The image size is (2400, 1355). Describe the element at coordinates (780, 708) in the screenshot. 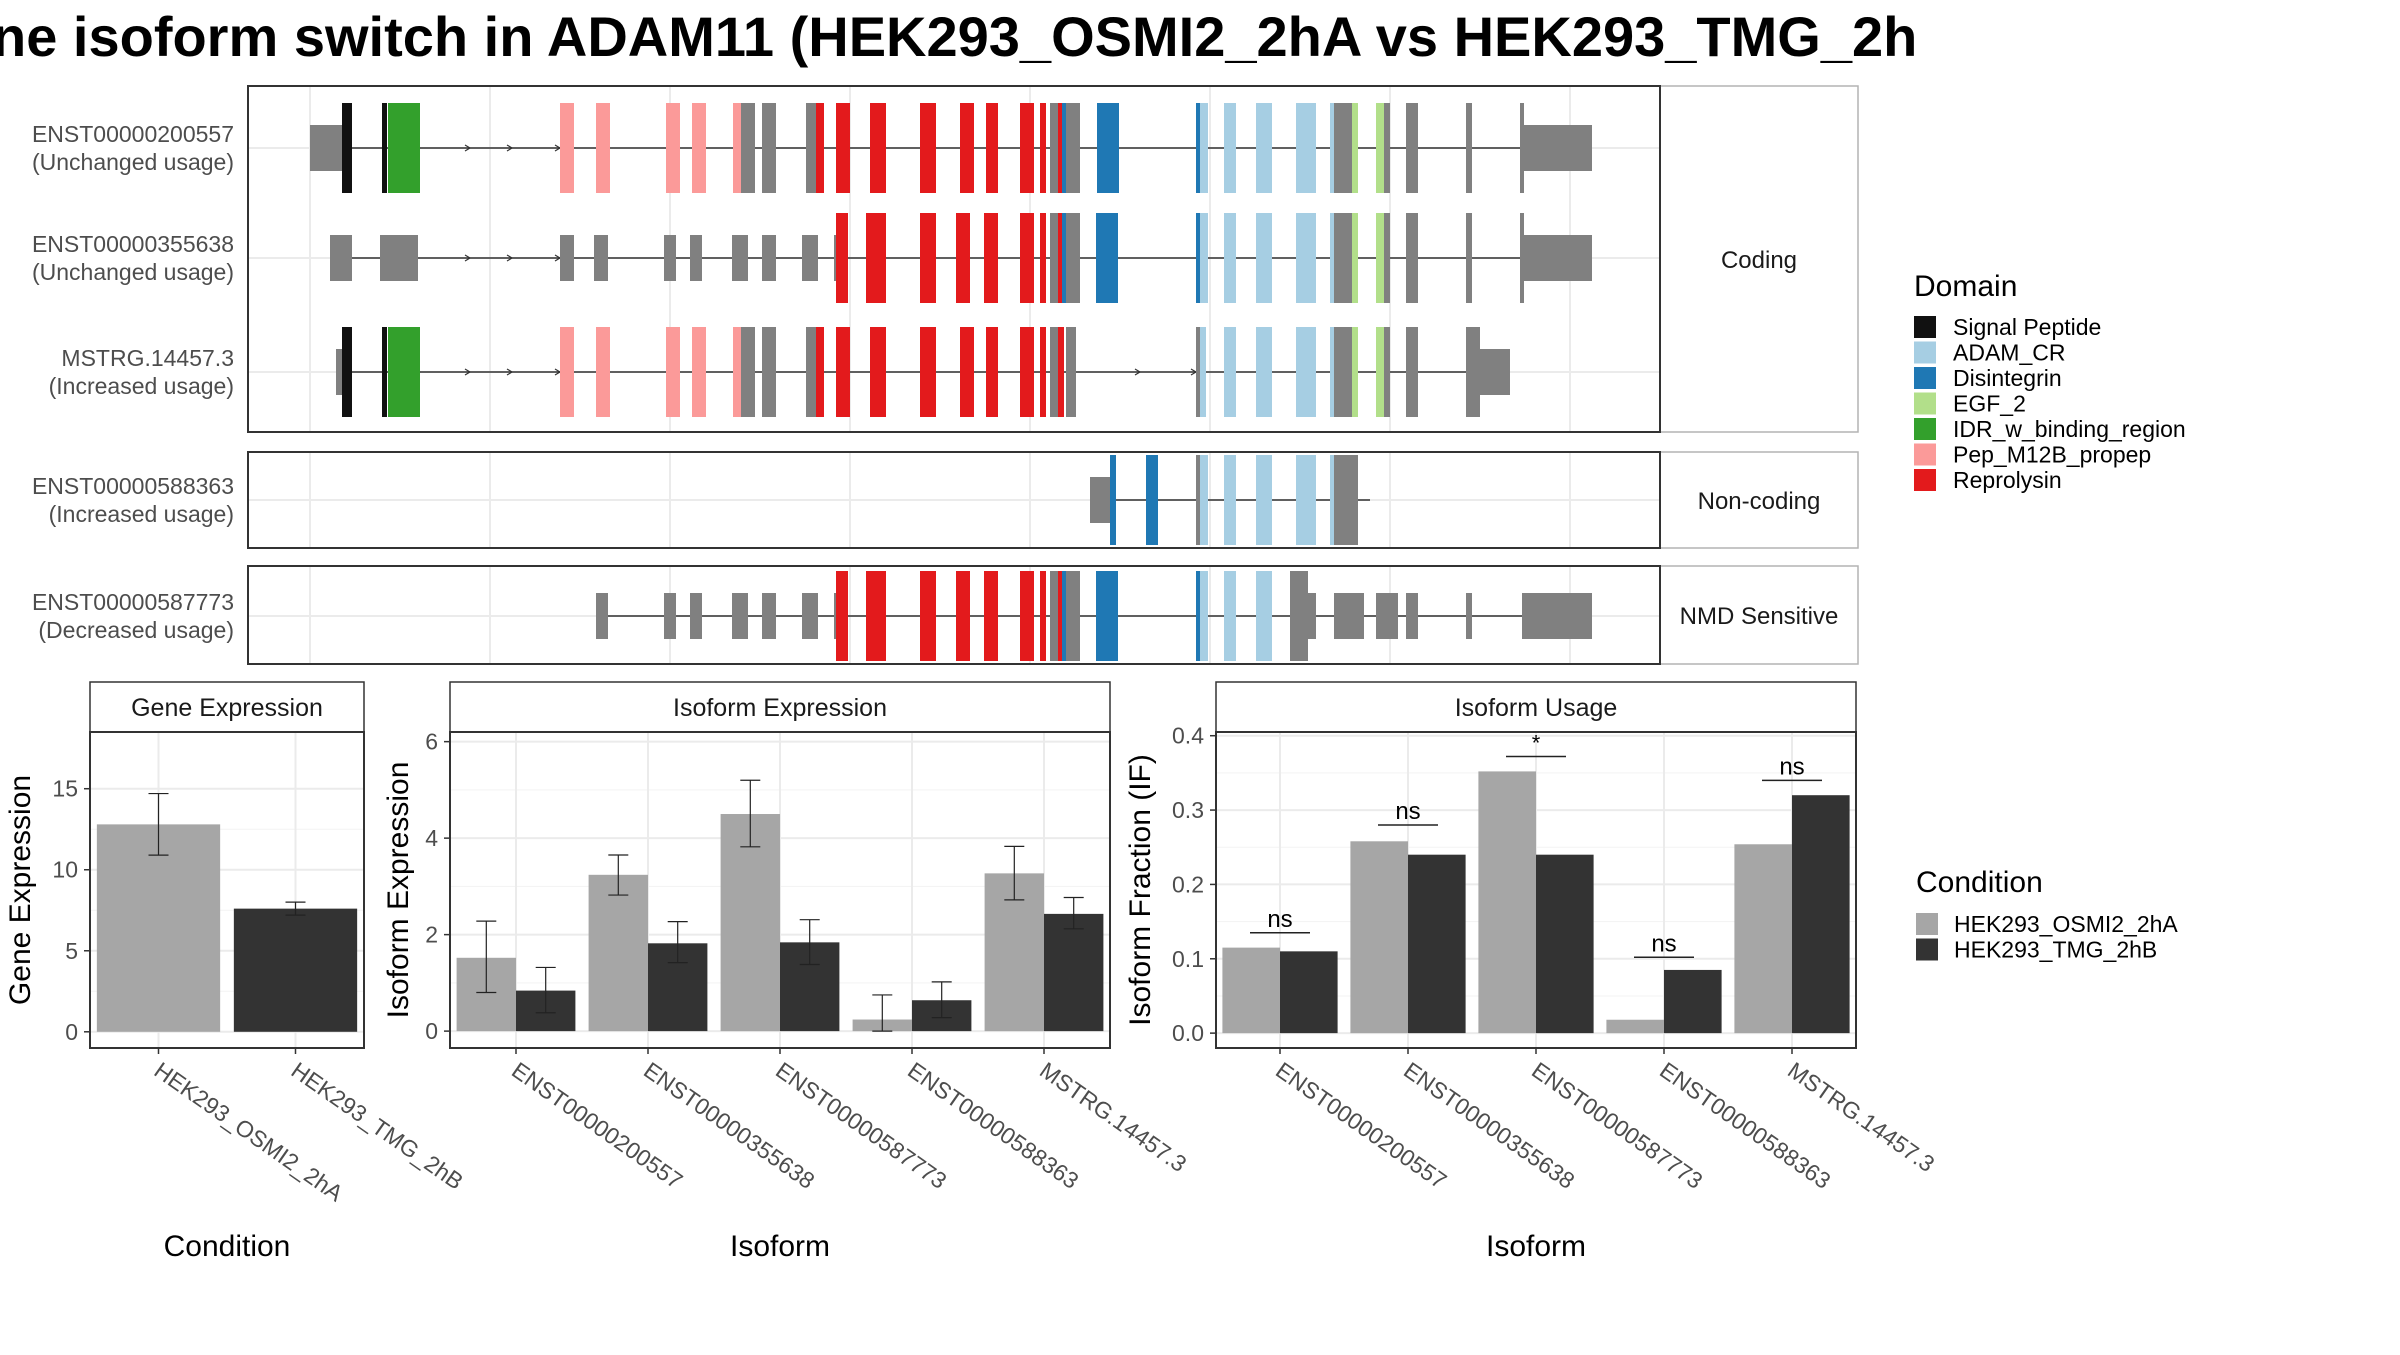

I see `chart-title: Isoform Expression` at that location.